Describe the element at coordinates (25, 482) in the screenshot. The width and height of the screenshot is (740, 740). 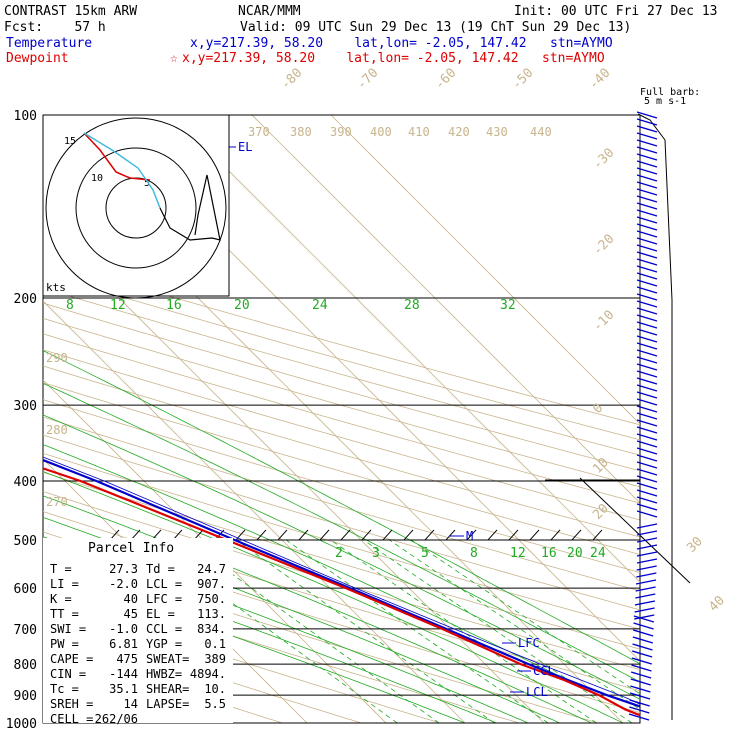
I see `pressure-label: 400` at that location.